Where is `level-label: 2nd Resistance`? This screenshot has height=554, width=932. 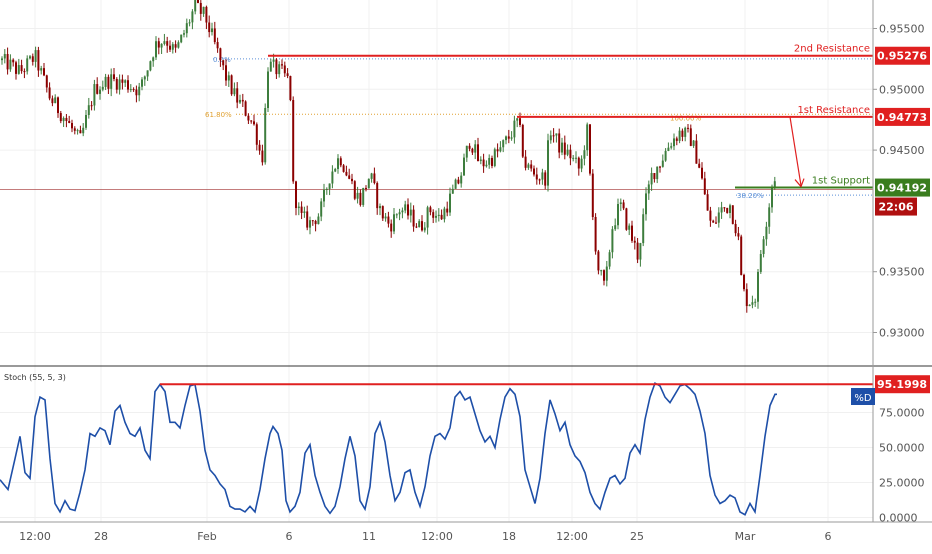
level-label: 2nd Resistance is located at coordinates (832, 49).